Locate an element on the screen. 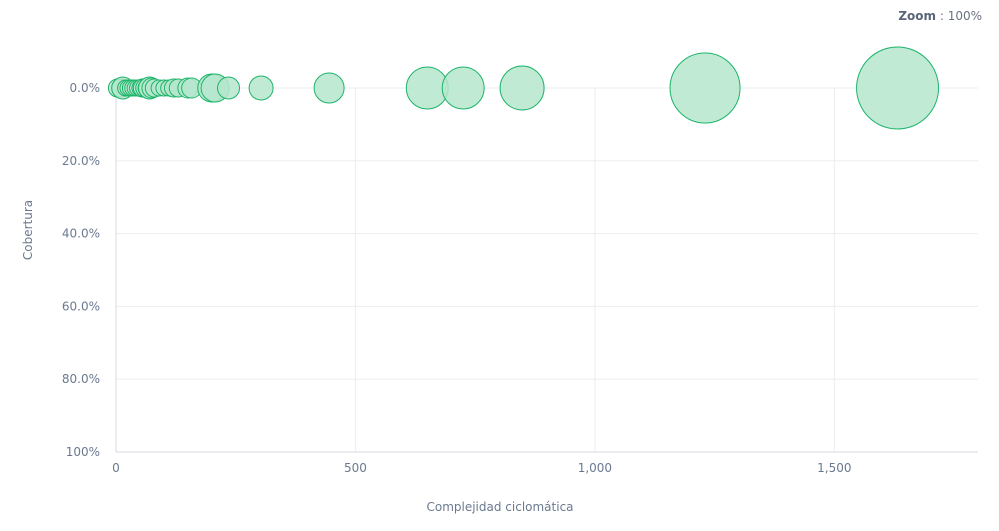  x-tick-label: 1,000 is located at coordinates (595, 468).